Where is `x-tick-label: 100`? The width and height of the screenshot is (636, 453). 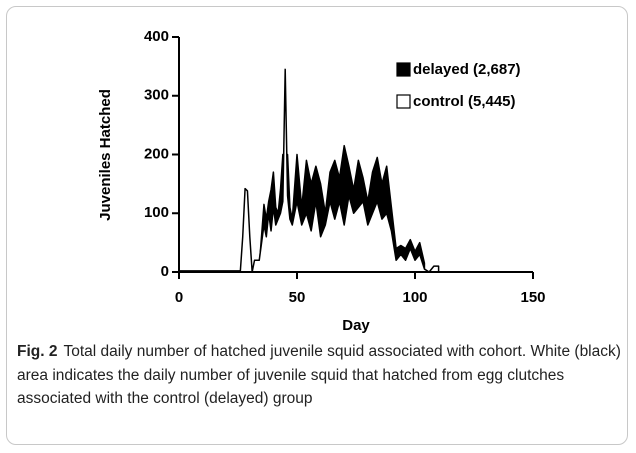
x-tick-label: 100 is located at coordinates (414, 297).